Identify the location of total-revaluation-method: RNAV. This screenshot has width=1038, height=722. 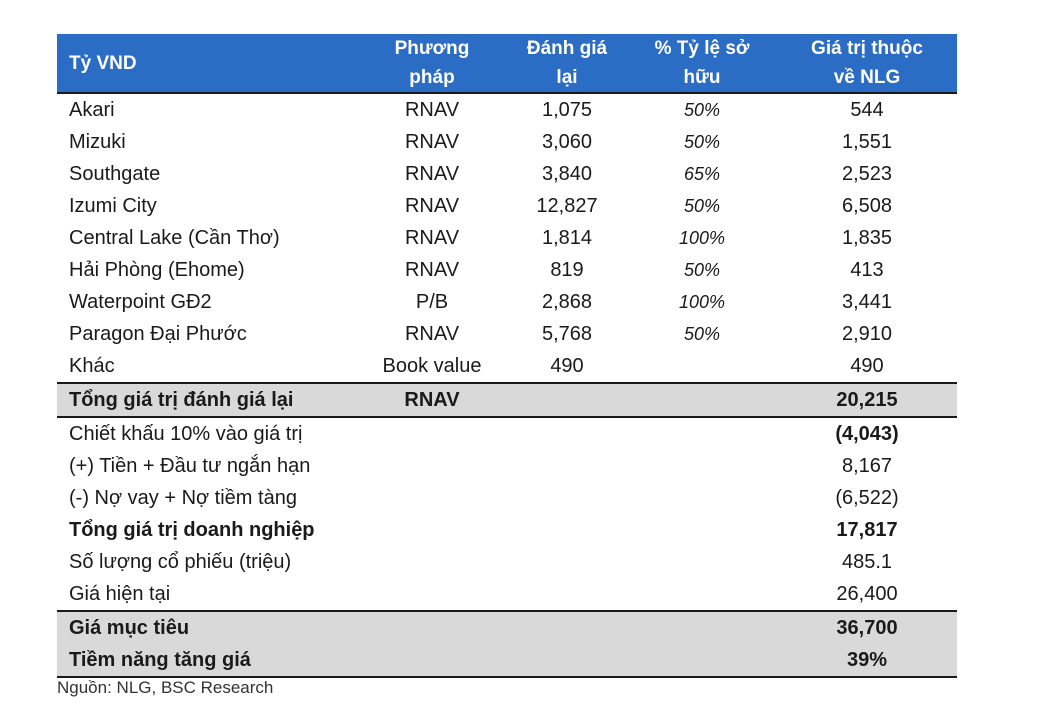
(432, 399).